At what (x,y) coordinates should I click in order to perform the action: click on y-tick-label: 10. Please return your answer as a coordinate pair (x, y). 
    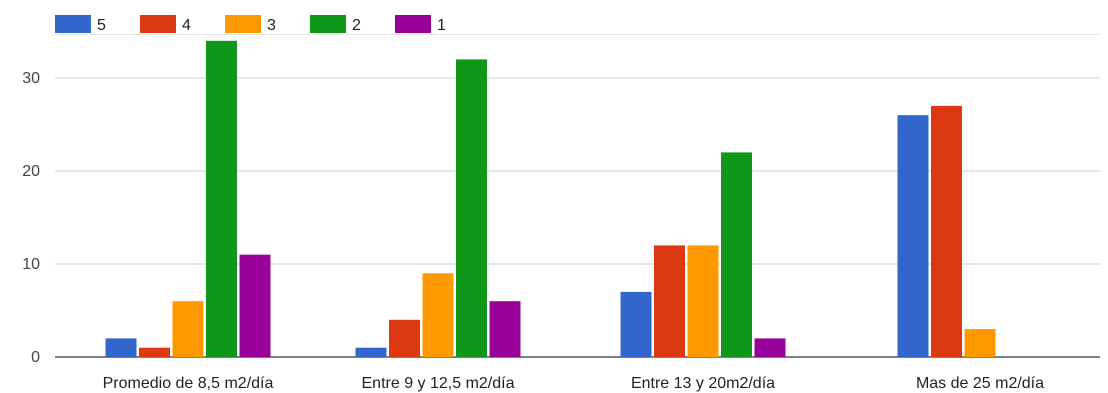
    Looking at the image, I should click on (31, 264).